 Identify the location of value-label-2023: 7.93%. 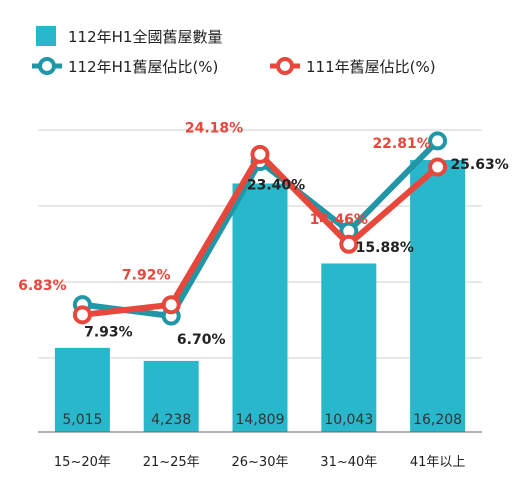
(108, 333).